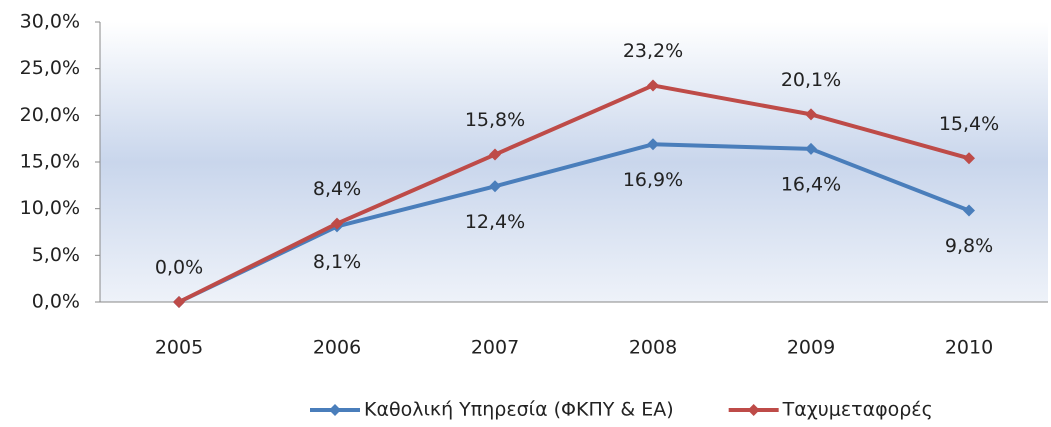  What do you see at coordinates (653, 348) in the screenshot?
I see `x-tick-label: 2008` at bounding box center [653, 348].